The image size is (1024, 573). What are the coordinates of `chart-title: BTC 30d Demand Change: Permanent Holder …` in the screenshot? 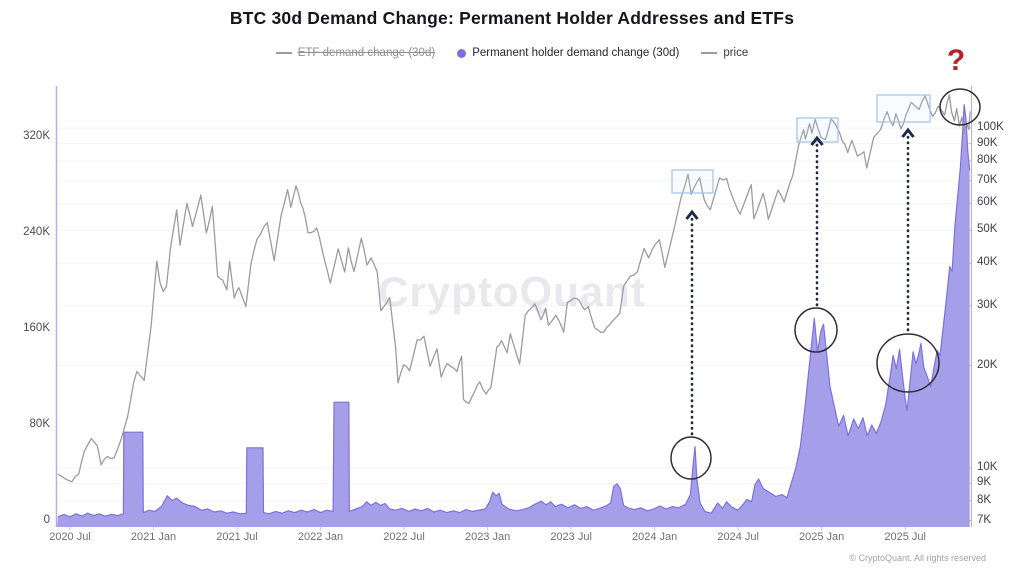 It's located at (512, 18).